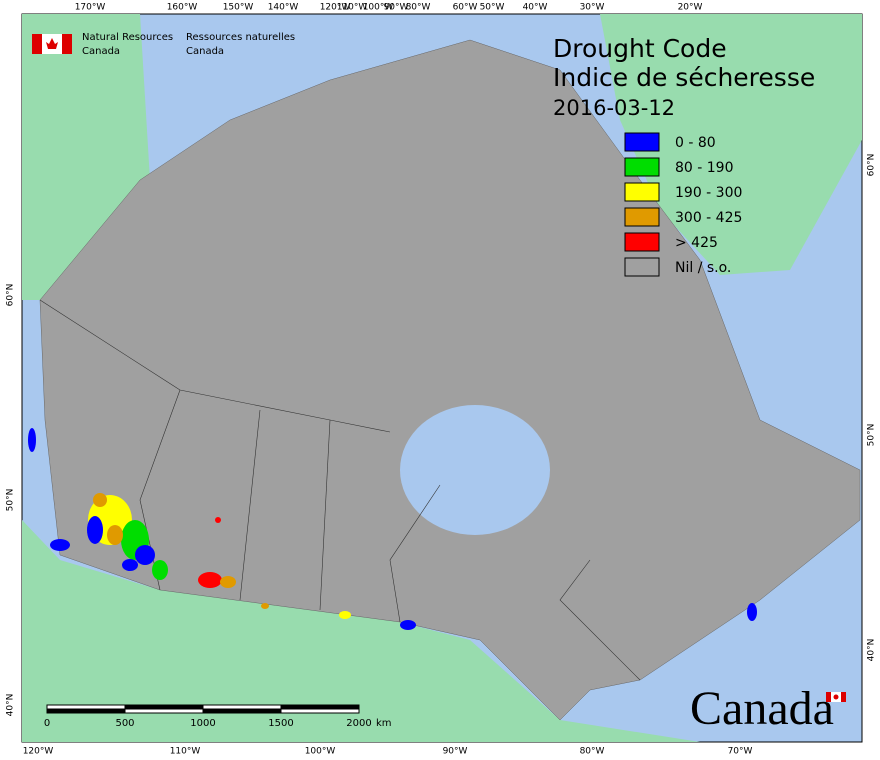 The image size is (880, 760). I want to click on longitude-label: 140°W, so click(283, 8).